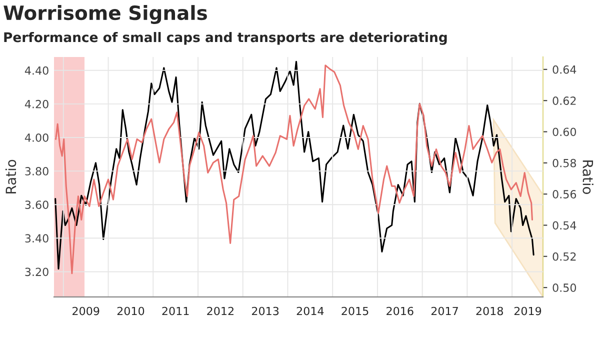 The image size is (600, 337). I want to click on y-tick-label: 4.40, so click(36, 70).